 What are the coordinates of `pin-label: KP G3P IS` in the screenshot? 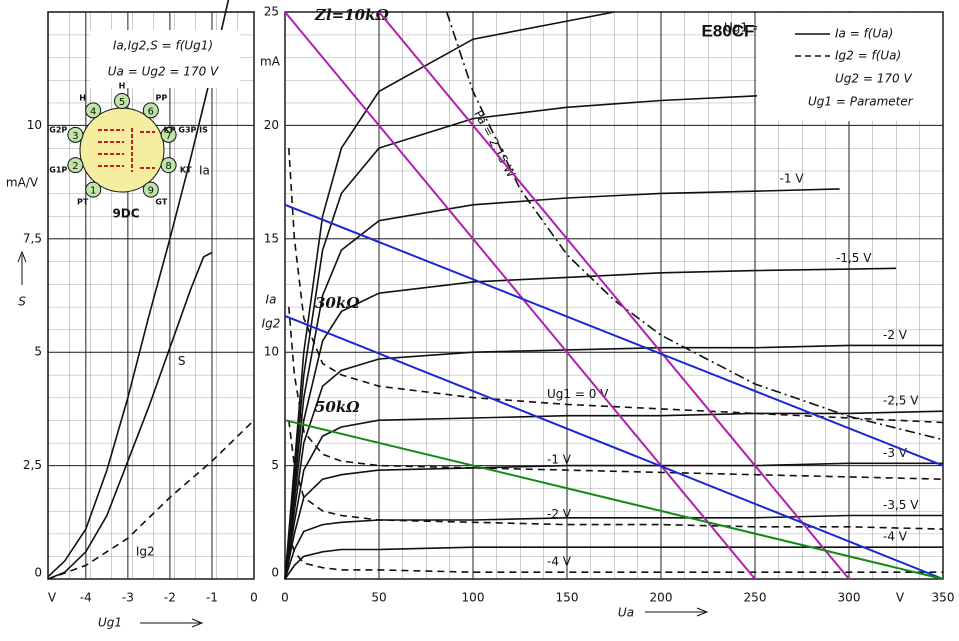 It's located at (186, 130).